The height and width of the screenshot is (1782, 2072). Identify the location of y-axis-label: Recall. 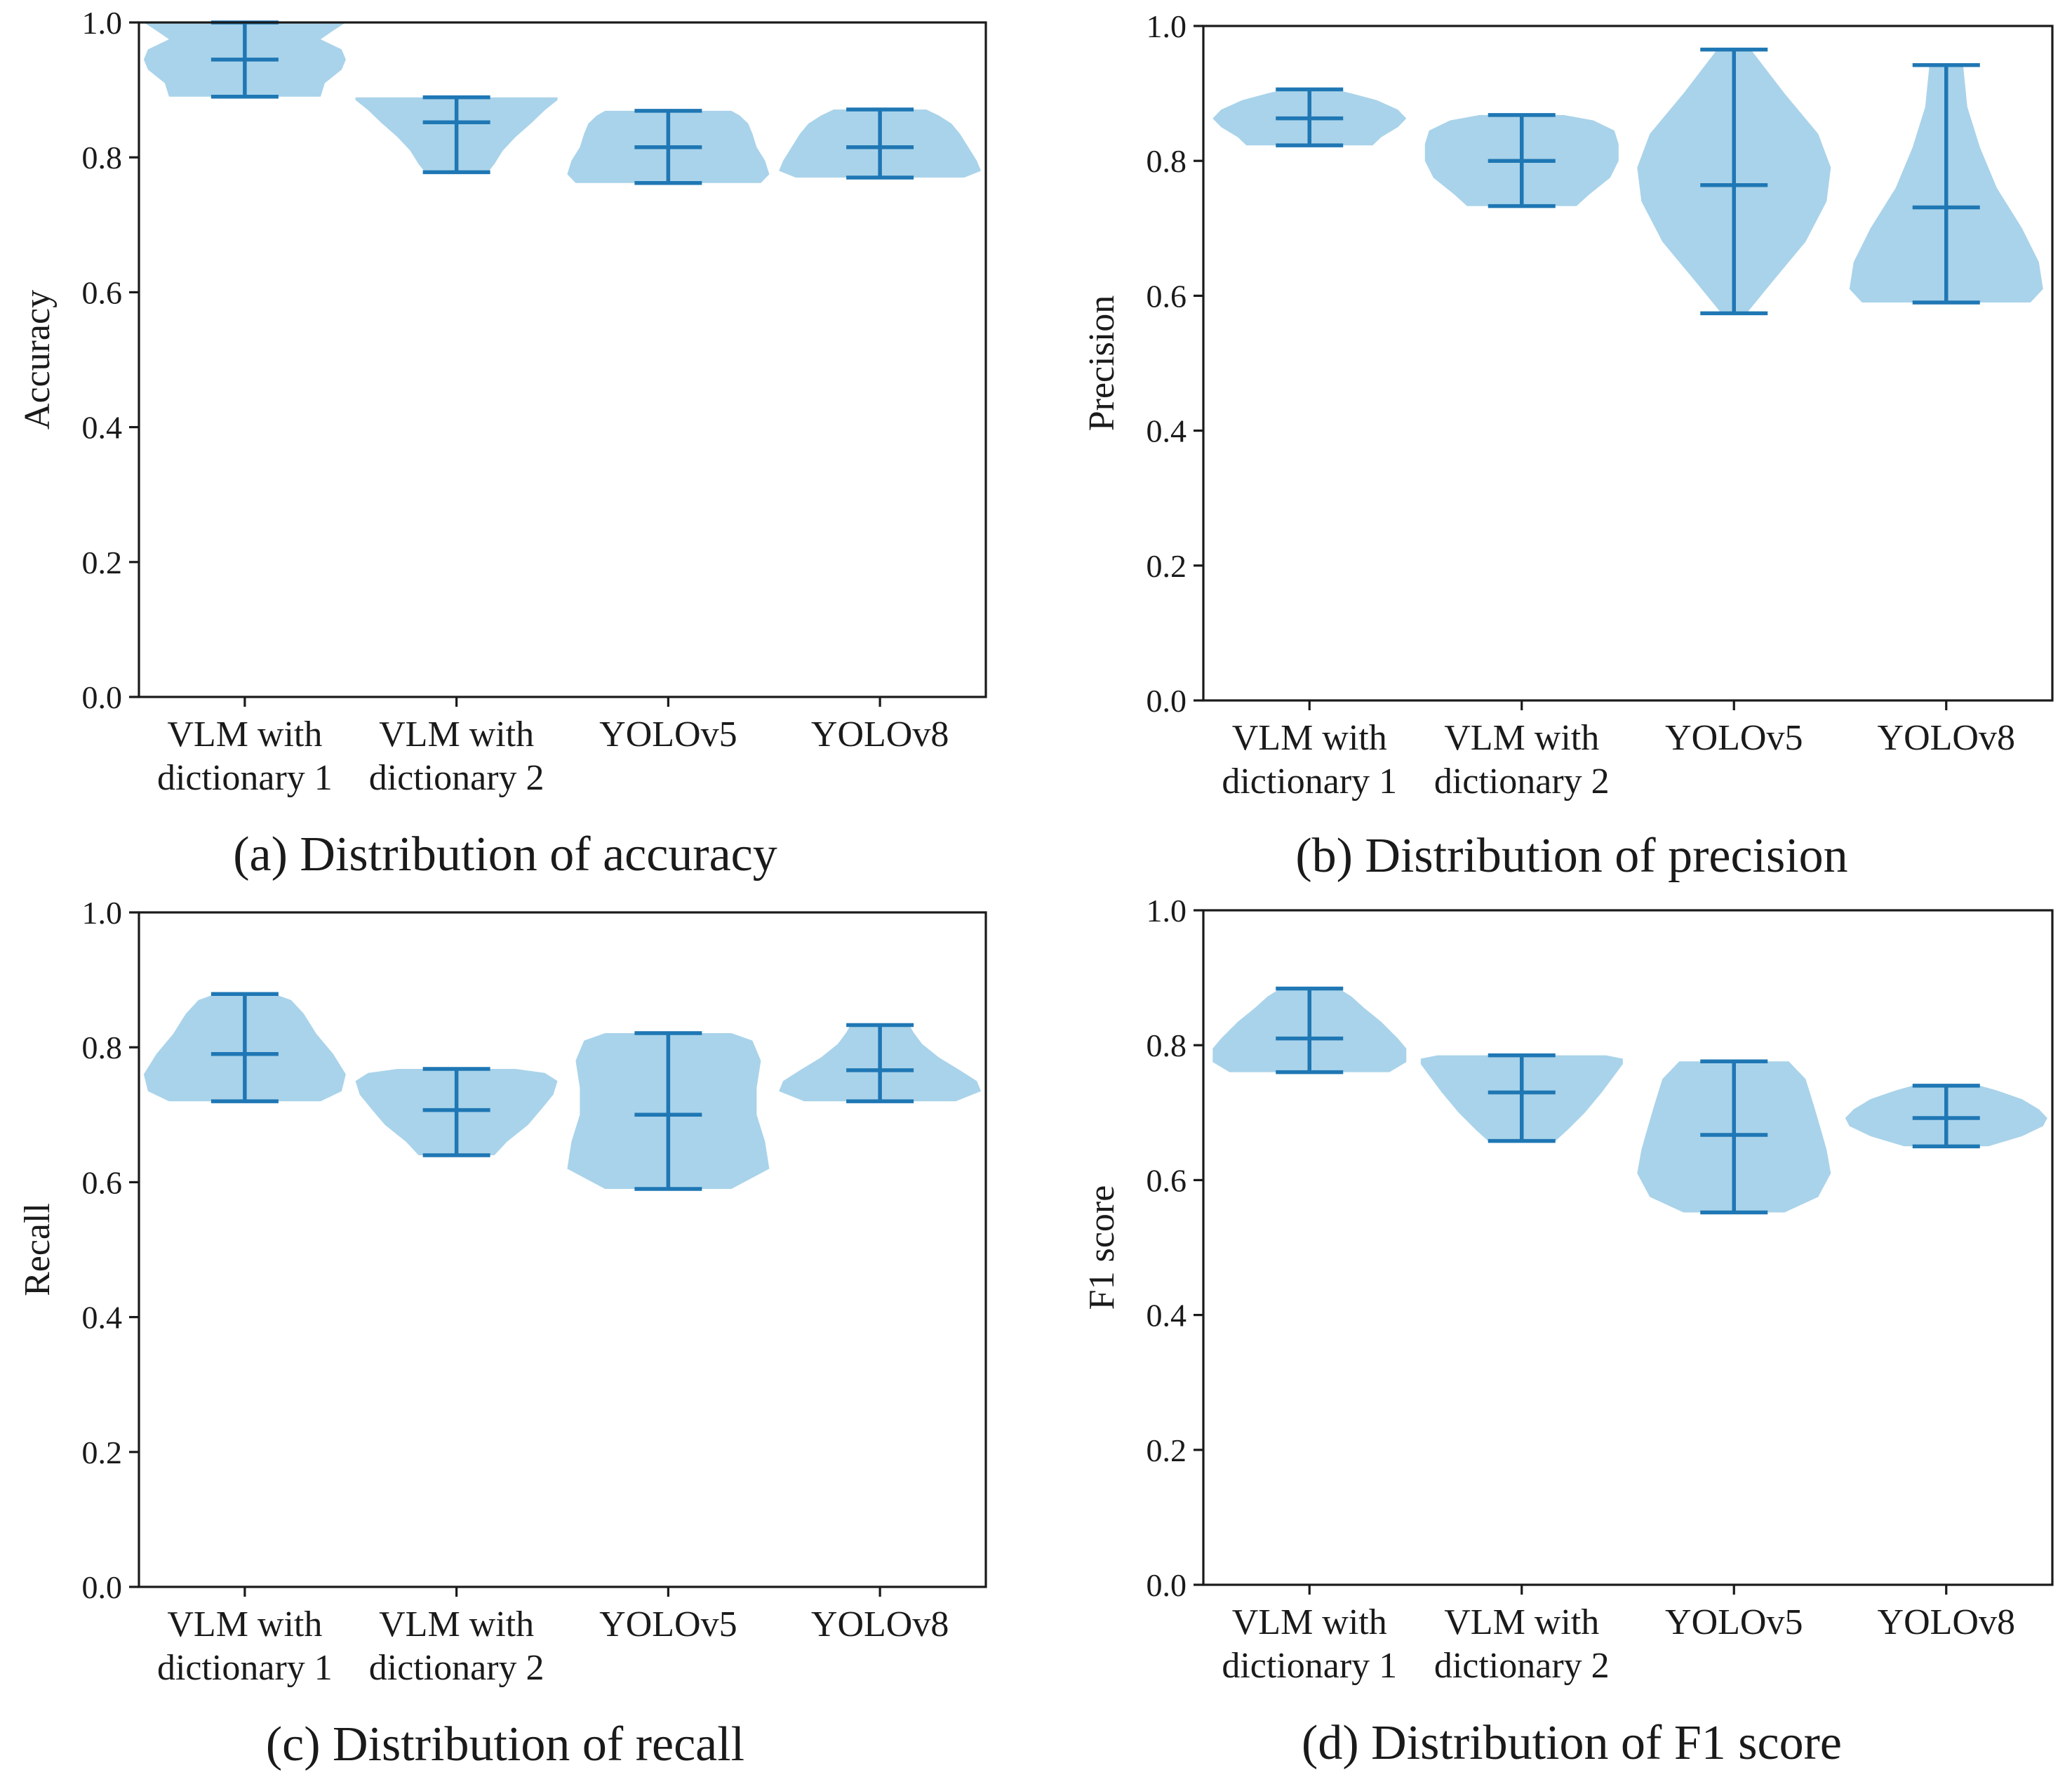
(38, 1249).